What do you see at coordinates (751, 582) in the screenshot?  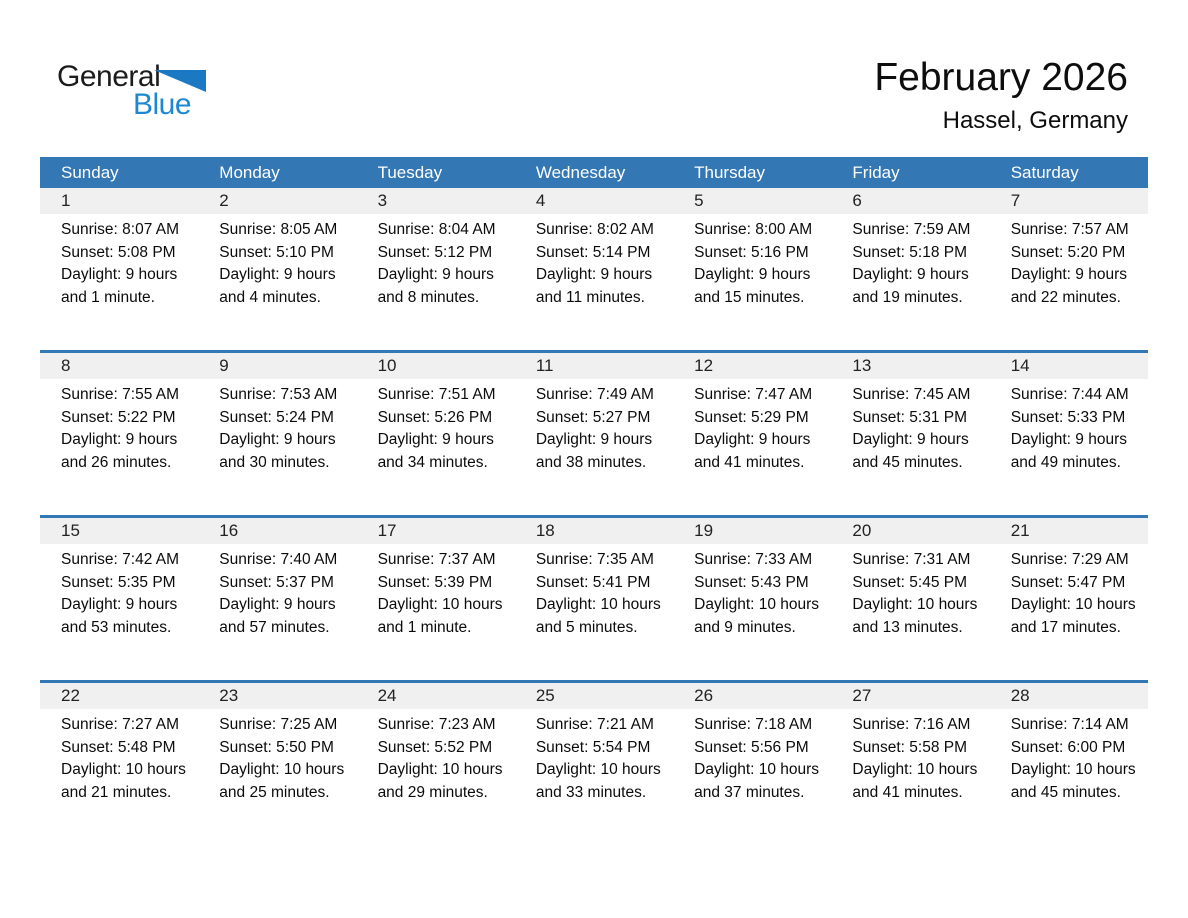 I see `sunset-text: Sunset: 5:43 PM` at bounding box center [751, 582].